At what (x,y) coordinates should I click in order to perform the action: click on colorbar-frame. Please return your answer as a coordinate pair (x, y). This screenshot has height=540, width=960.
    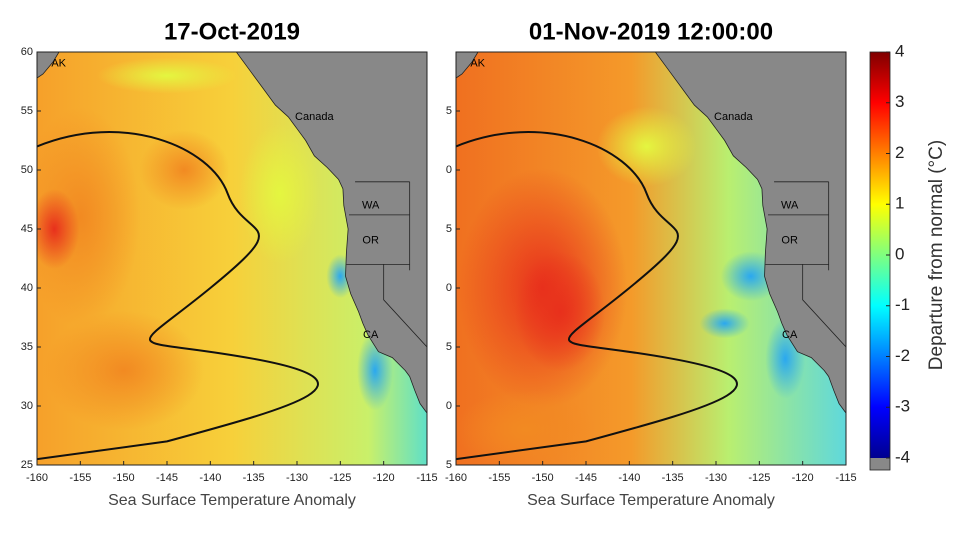
    Looking at the image, I should click on (880, 261).